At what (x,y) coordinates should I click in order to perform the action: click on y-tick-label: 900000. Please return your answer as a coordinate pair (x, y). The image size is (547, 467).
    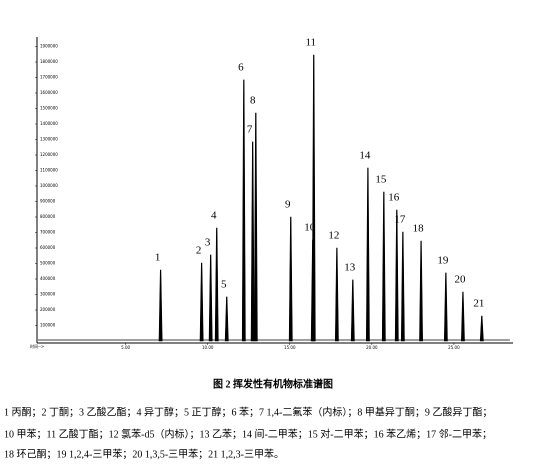
    Looking at the image, I should click on (48, 201).